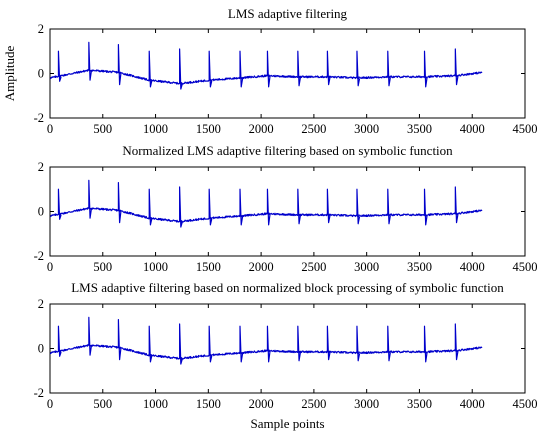  I want to click on subplot-title: LMS adaptive filtering, so click(288, 13).